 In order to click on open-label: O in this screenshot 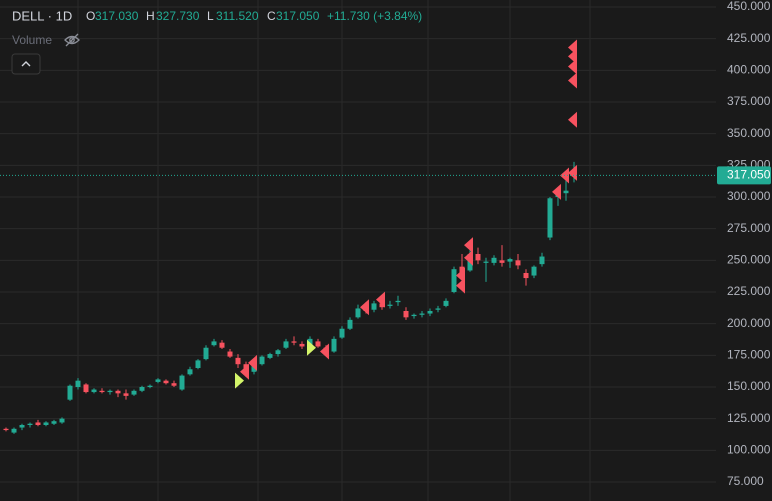, I will do `click(90, 16)`.